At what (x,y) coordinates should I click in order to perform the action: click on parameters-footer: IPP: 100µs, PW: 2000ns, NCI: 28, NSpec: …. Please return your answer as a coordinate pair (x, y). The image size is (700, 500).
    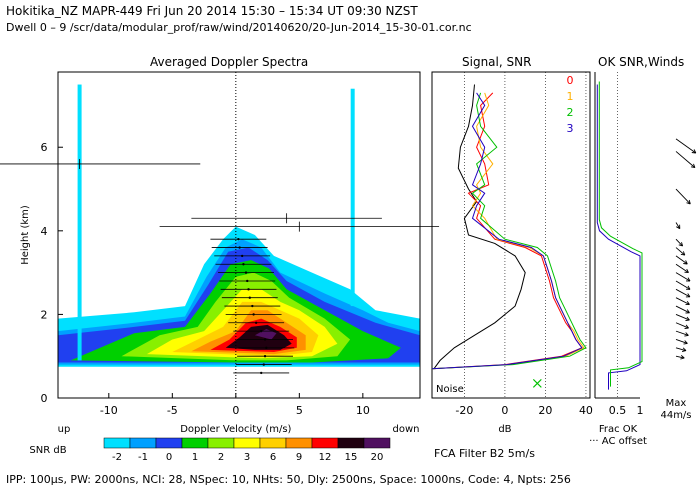
    Looking at the image, I should click on (288, 479).